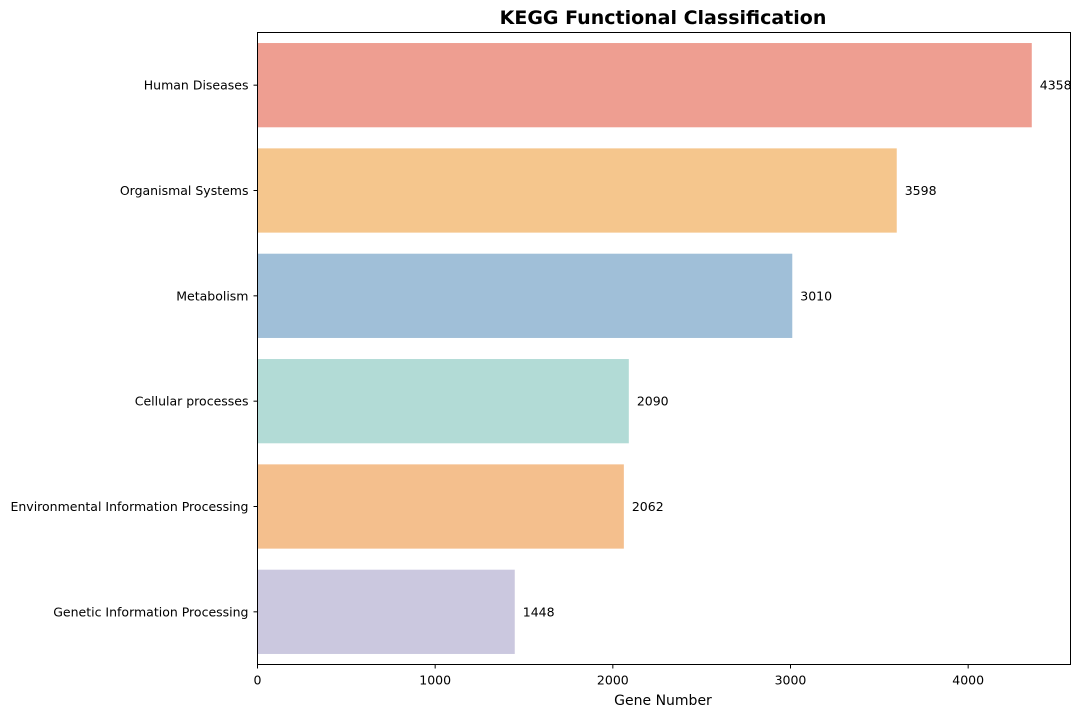 The width and height of the screenshot is (1080, 716). I want to click on x-tick-label: 2000, so click(613, 680).